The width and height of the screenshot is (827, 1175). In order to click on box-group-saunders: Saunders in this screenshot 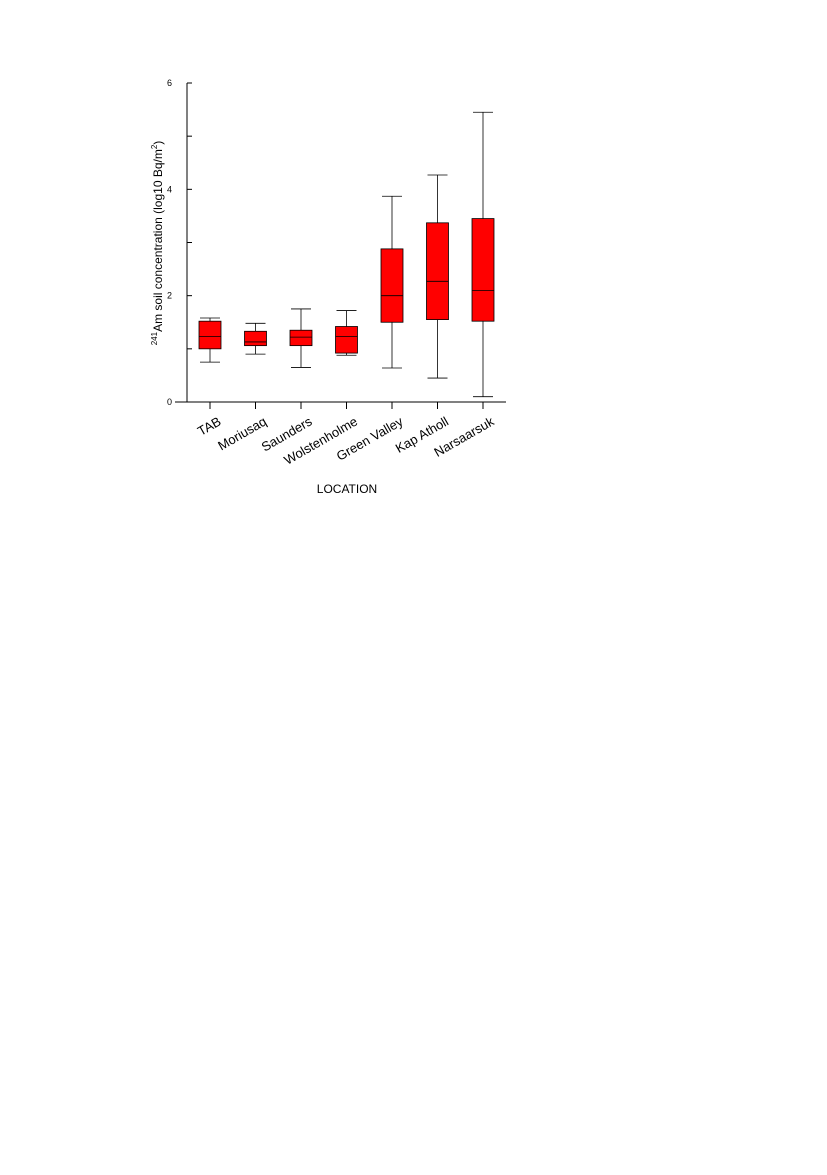, I will do `click(287, 381)`.